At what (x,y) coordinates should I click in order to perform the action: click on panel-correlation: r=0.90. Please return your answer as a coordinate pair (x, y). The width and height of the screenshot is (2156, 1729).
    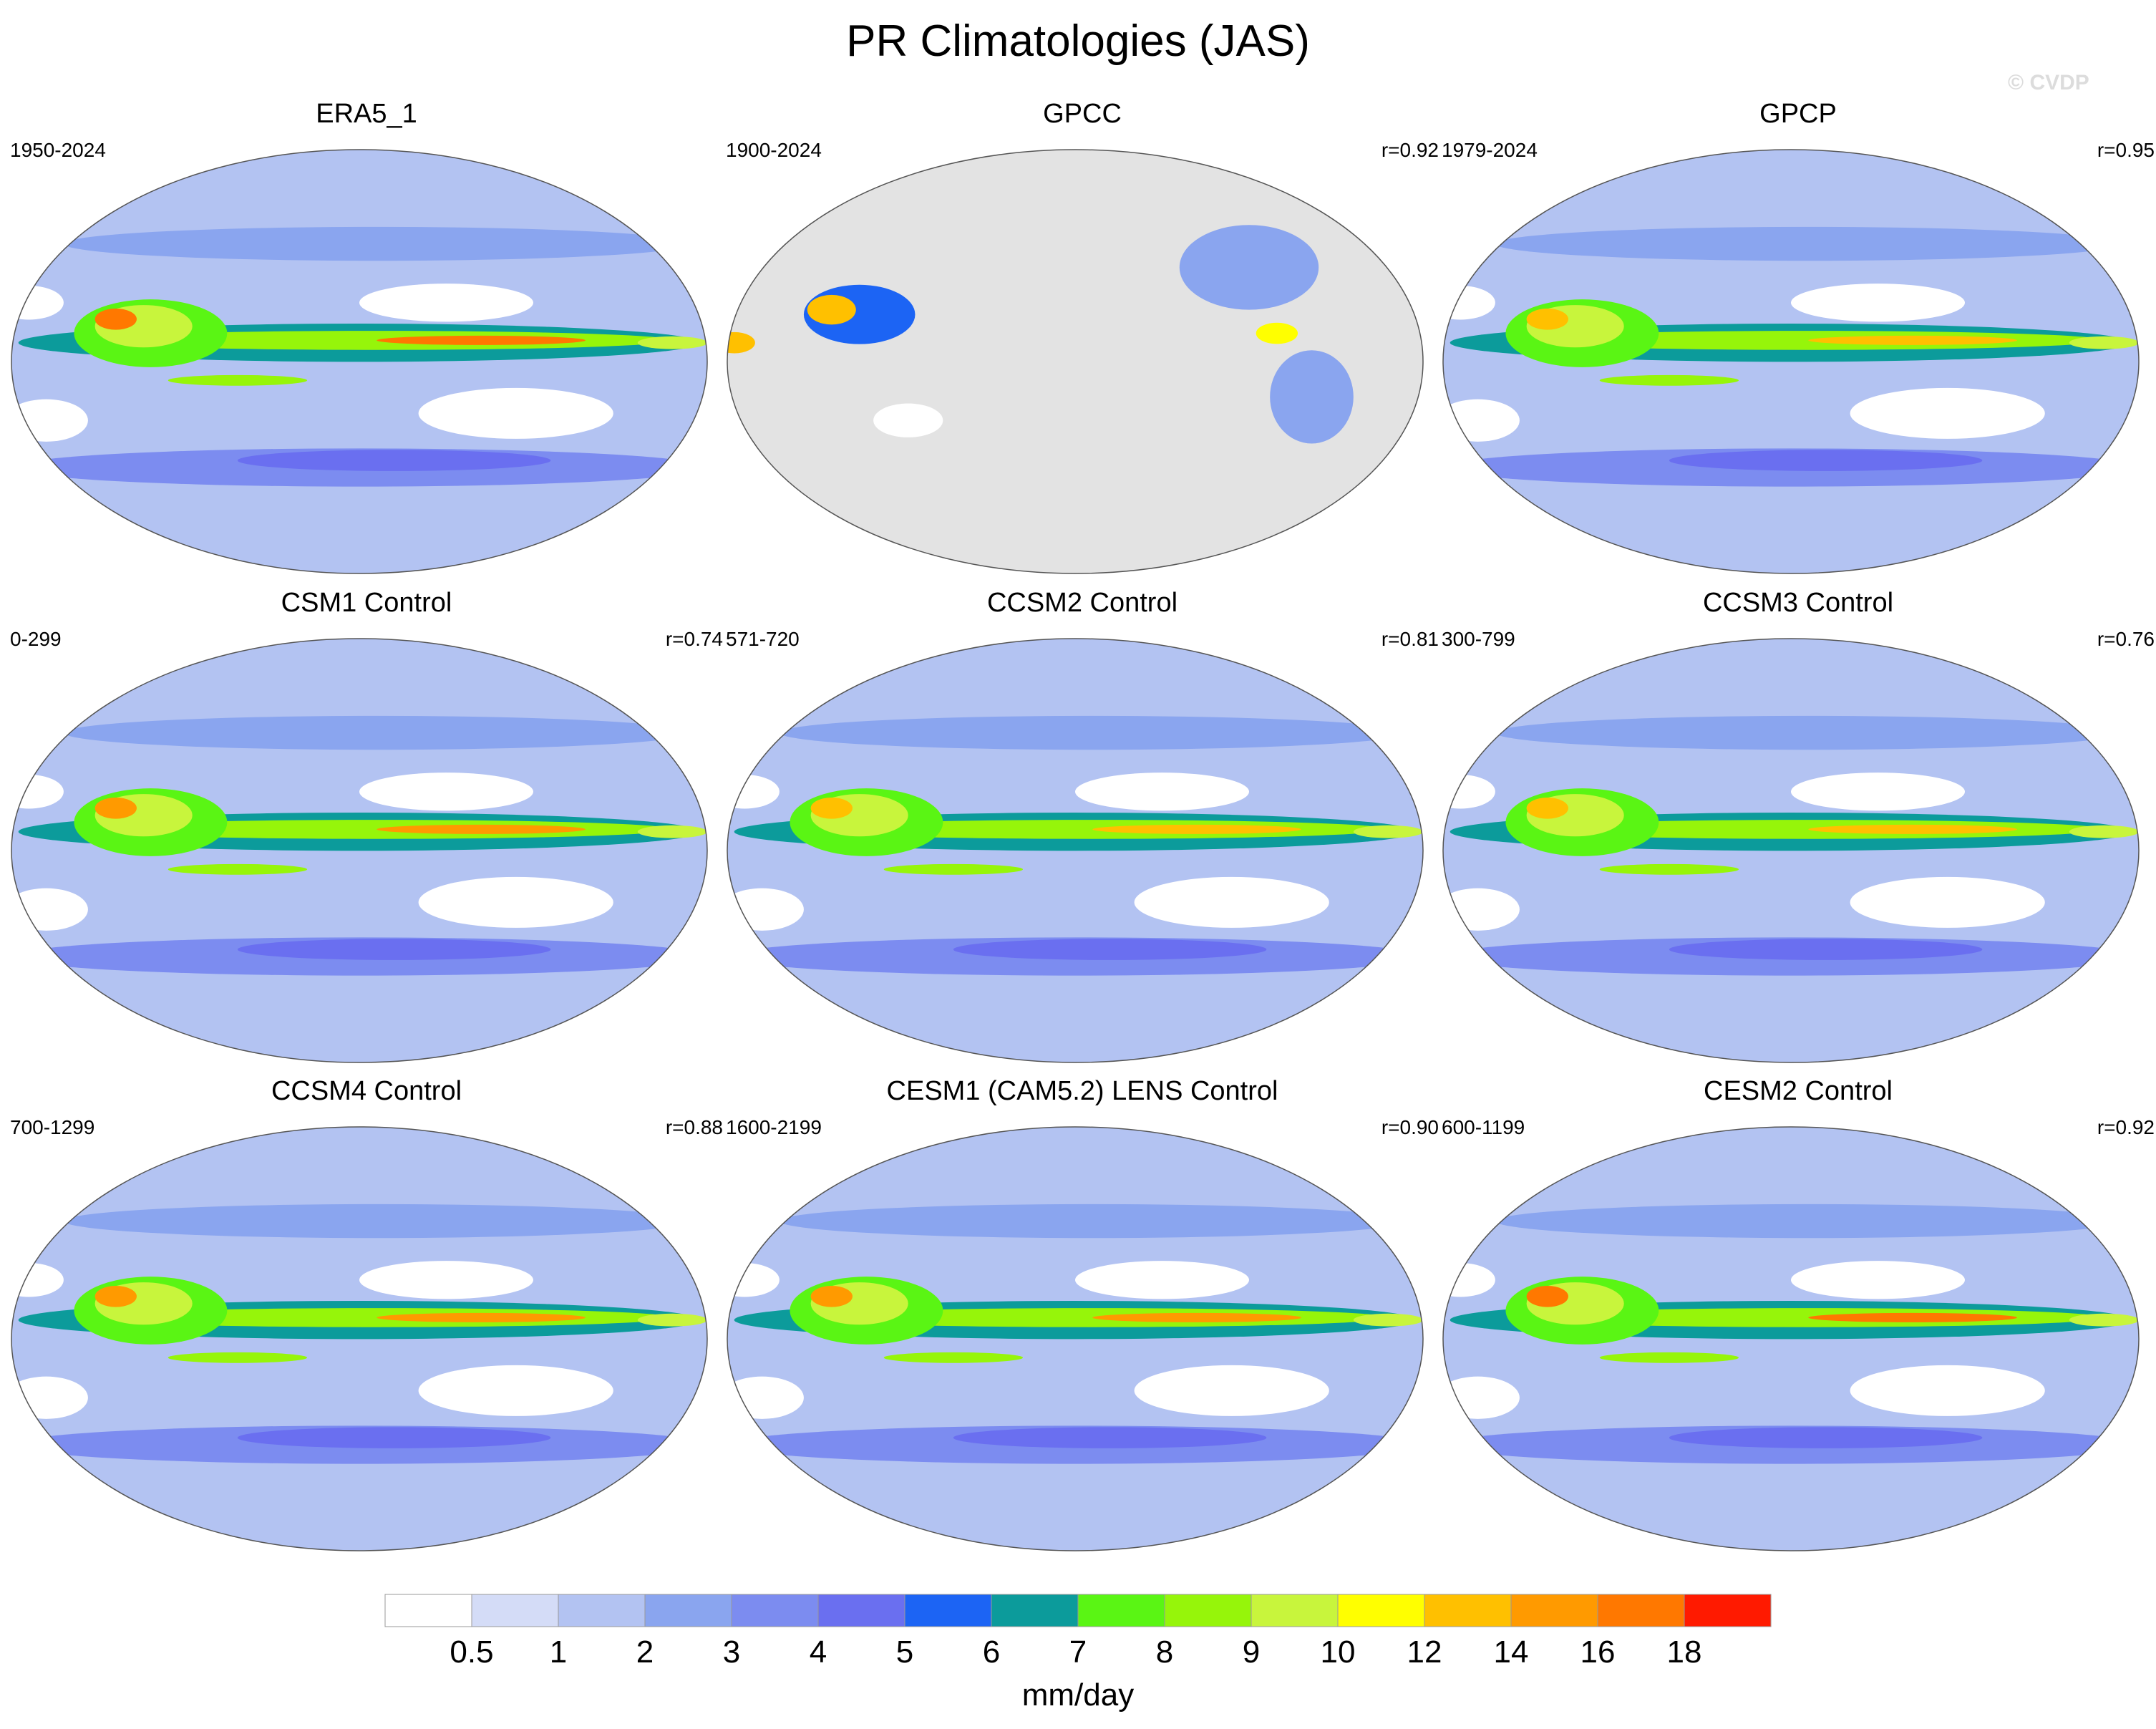
    Looking at the image, I should click on (1410, 1127).